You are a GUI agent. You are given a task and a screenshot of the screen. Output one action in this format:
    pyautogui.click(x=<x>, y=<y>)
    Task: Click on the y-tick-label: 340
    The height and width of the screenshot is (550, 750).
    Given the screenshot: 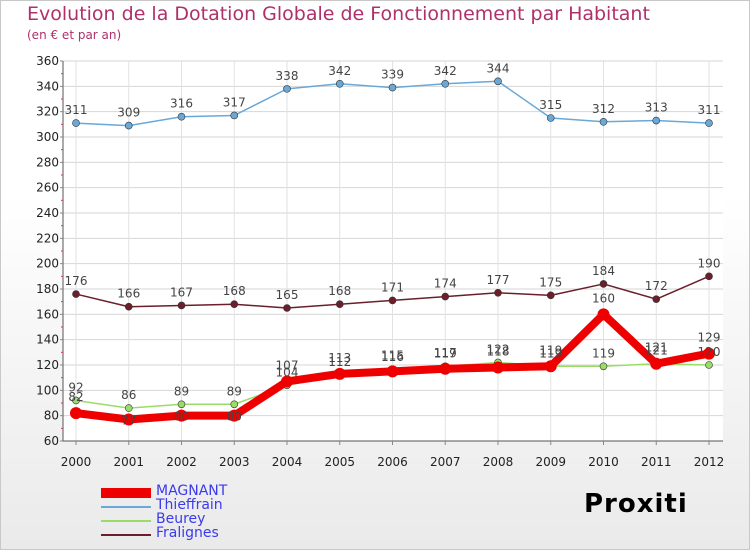 What is the action you would take?
    pyautogui.click(x=47, y=86)
    